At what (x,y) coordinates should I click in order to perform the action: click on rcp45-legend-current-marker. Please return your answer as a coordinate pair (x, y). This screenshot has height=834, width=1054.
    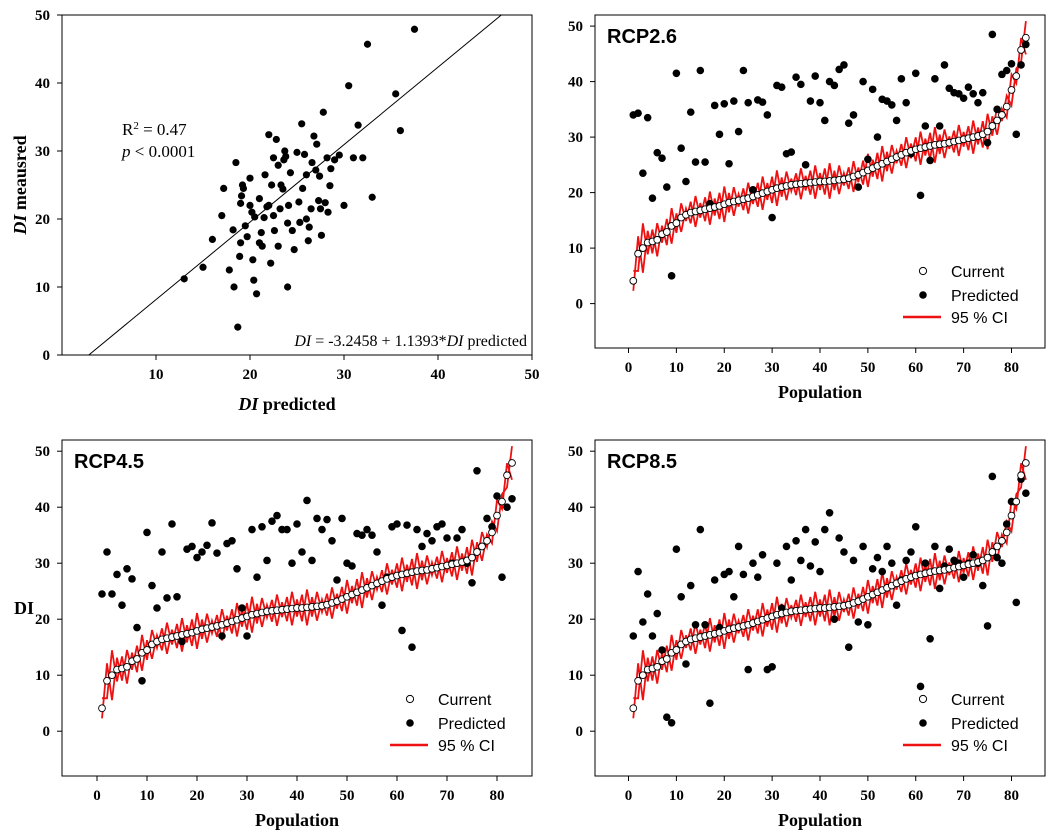
    Looking at the image, I should click on (410, 699).